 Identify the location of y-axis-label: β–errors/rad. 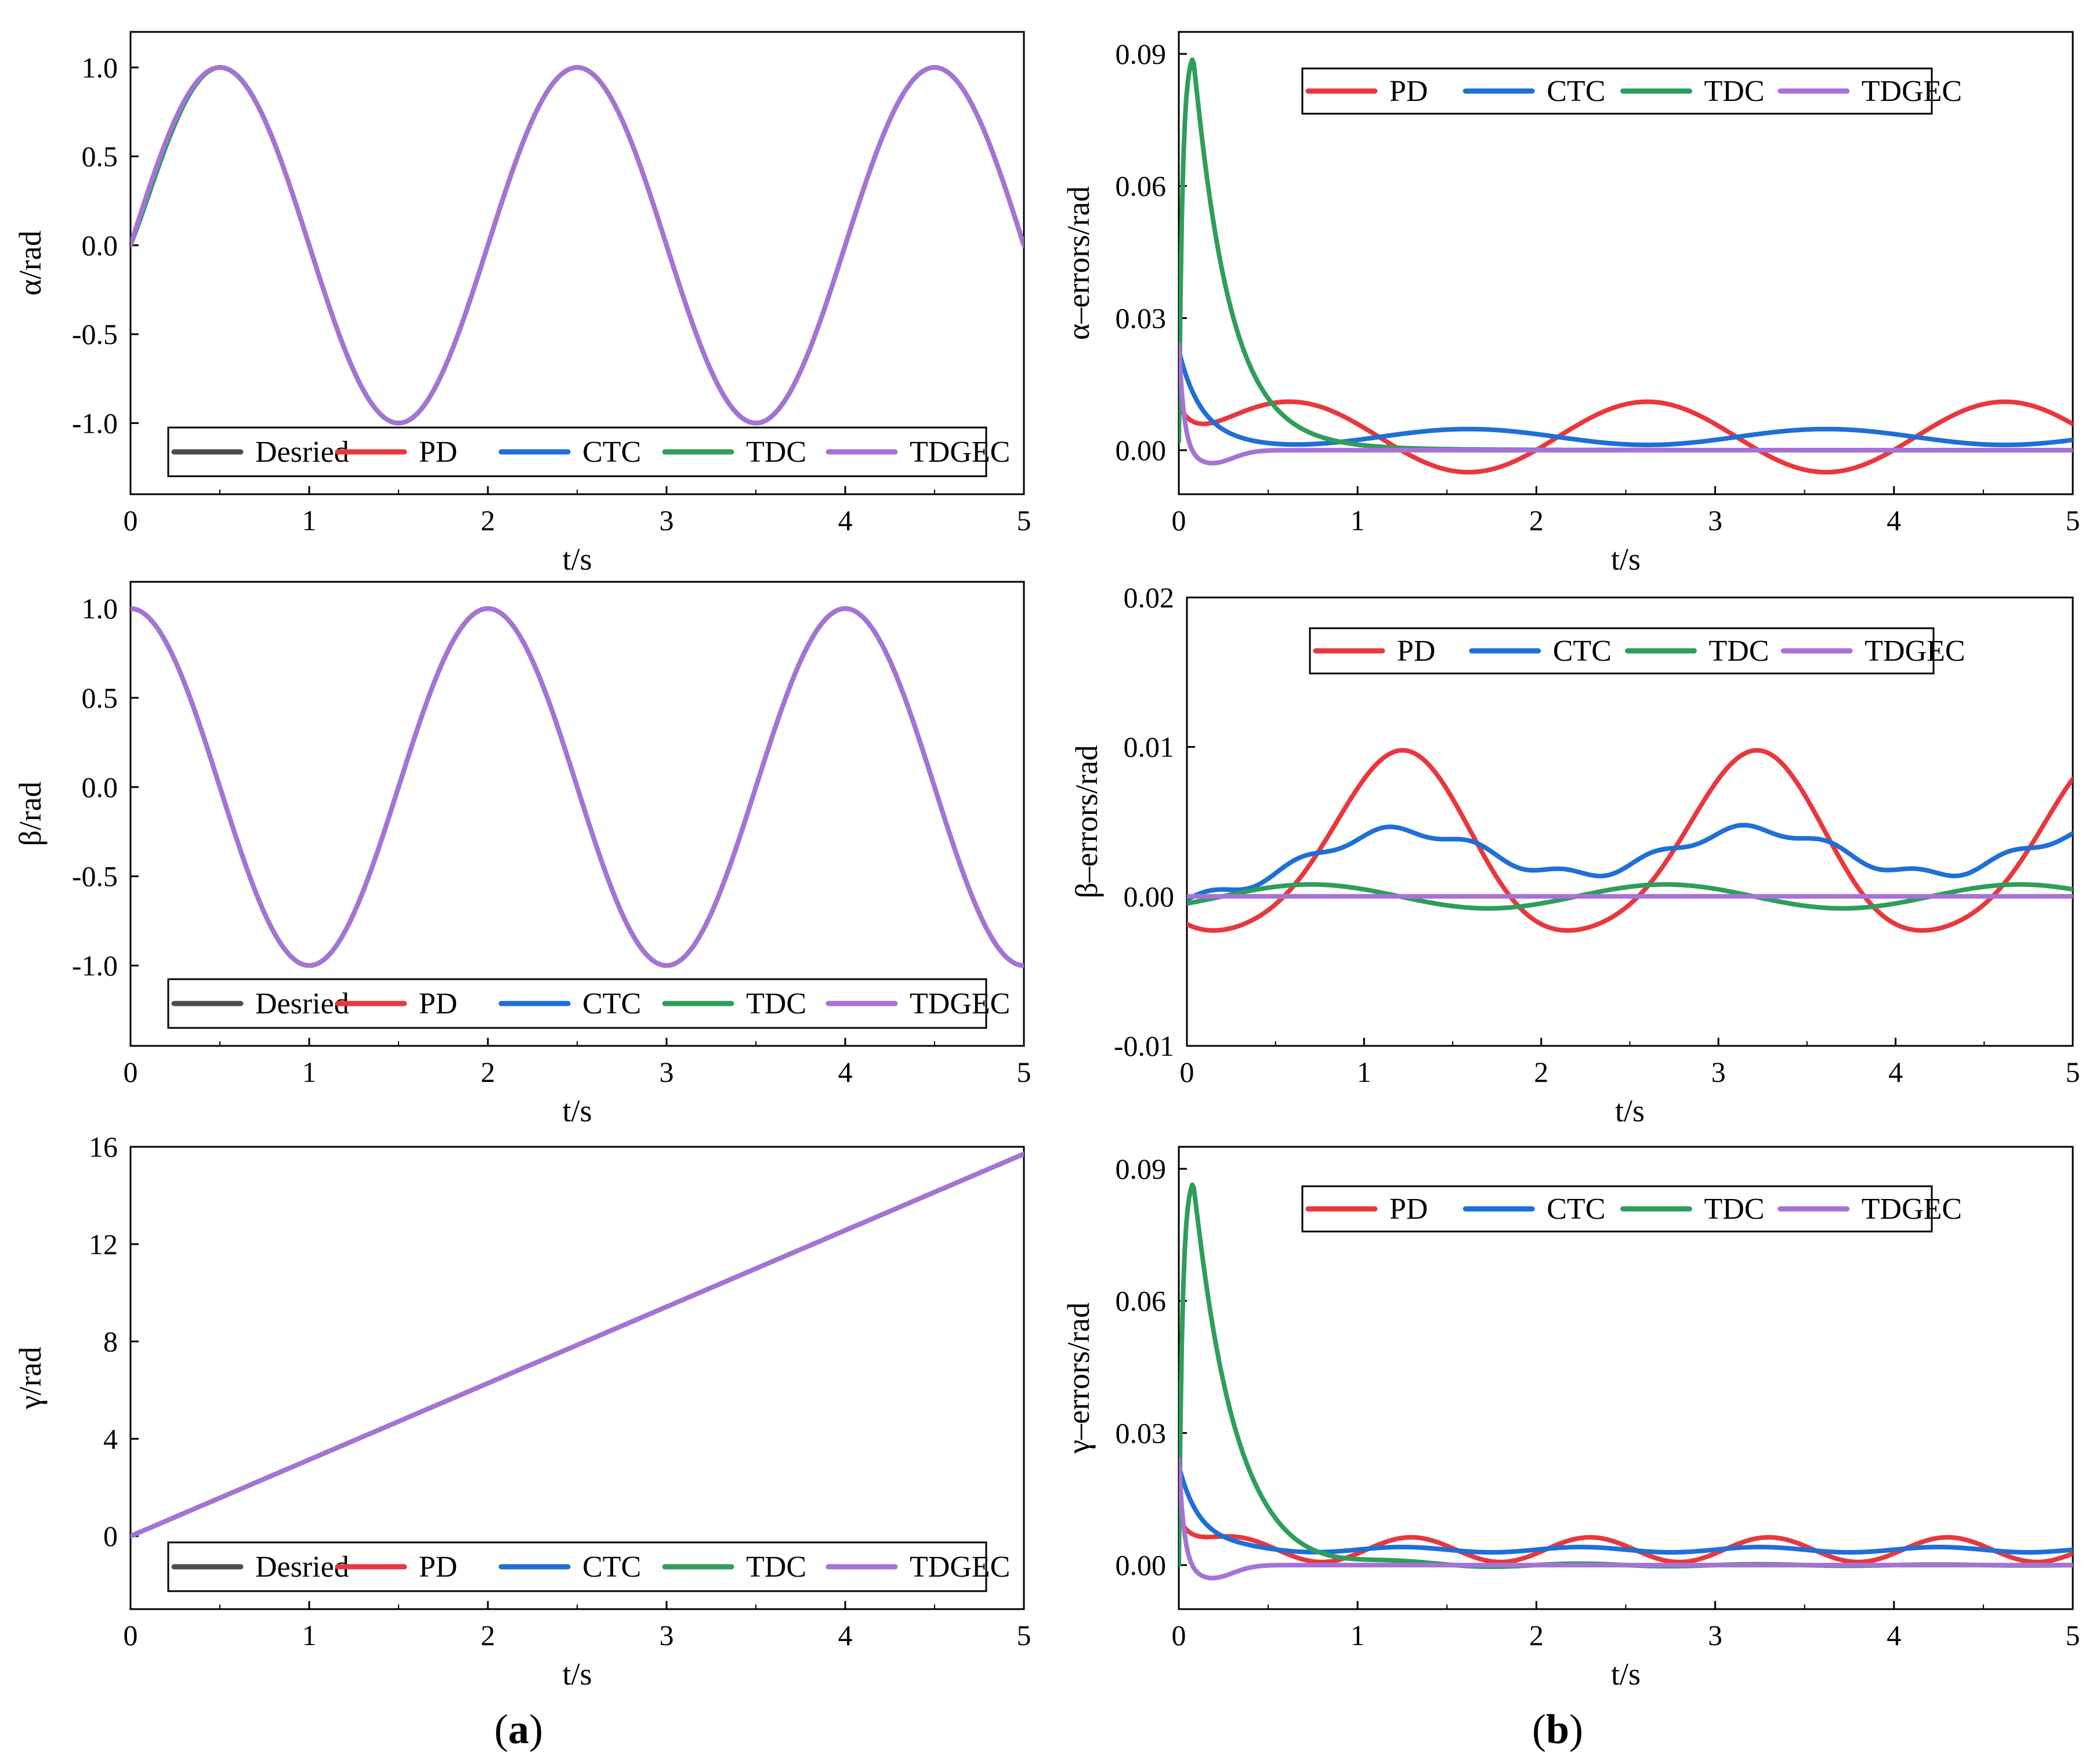
(1086, 821).